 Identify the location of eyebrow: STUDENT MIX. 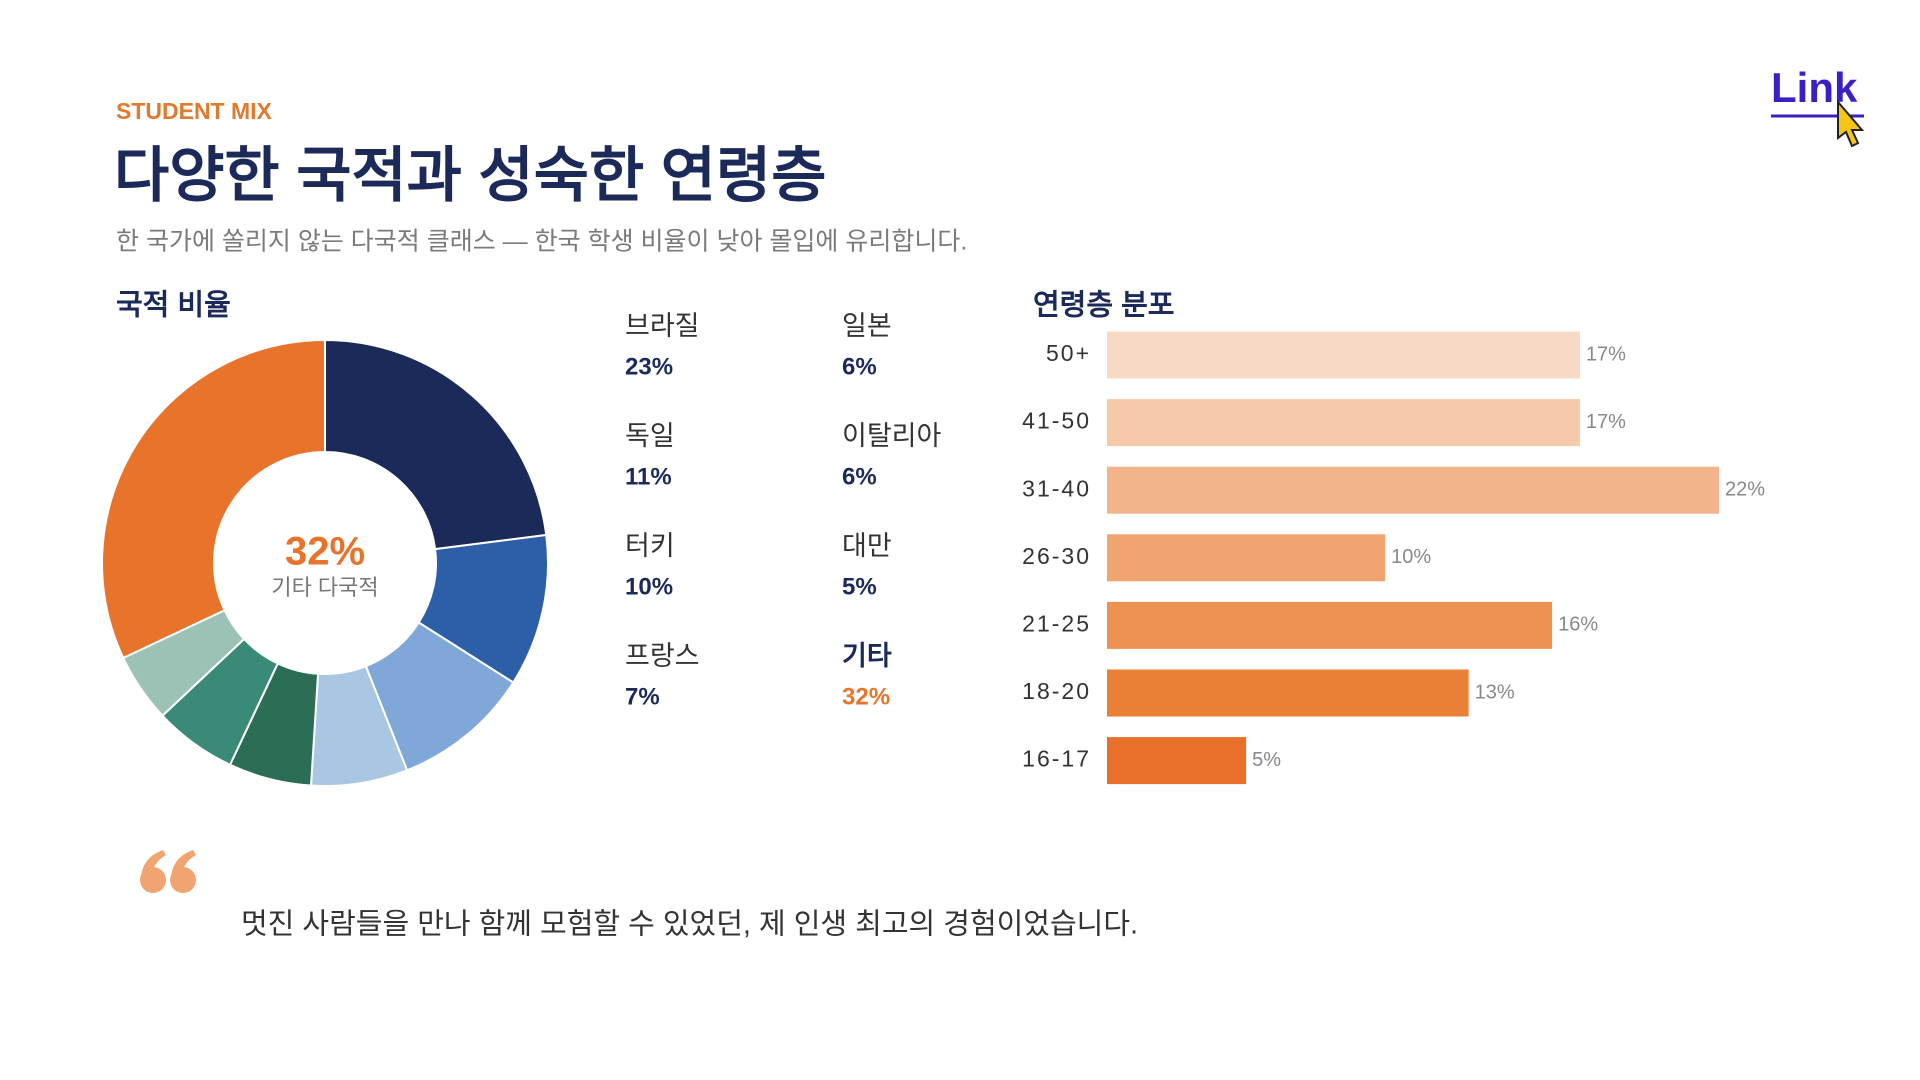
(194, 111).